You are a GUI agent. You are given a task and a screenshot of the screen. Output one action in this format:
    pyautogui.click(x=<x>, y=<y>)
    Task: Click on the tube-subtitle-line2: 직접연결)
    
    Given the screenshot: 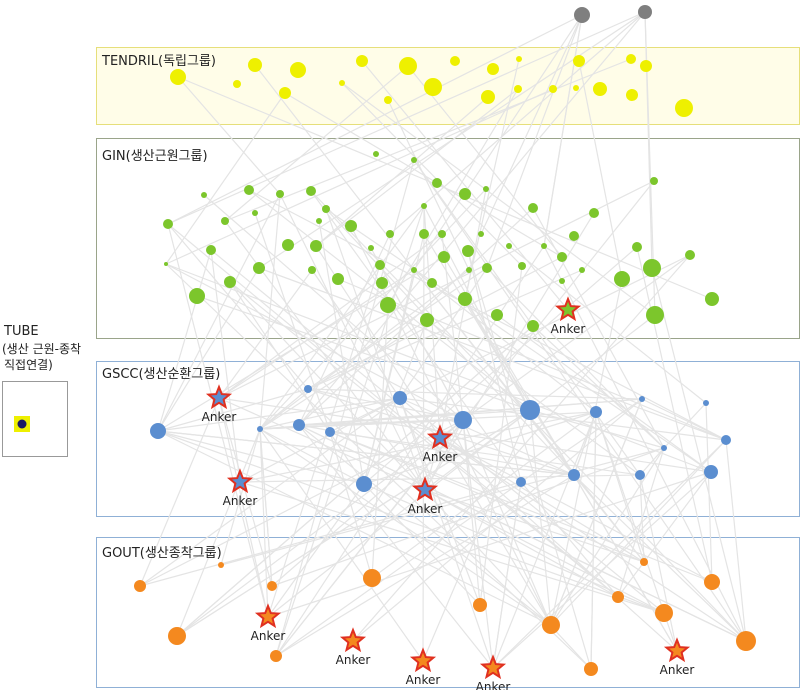 What is the action you would take?
    pyautogui.click(x=28, y=365)
    